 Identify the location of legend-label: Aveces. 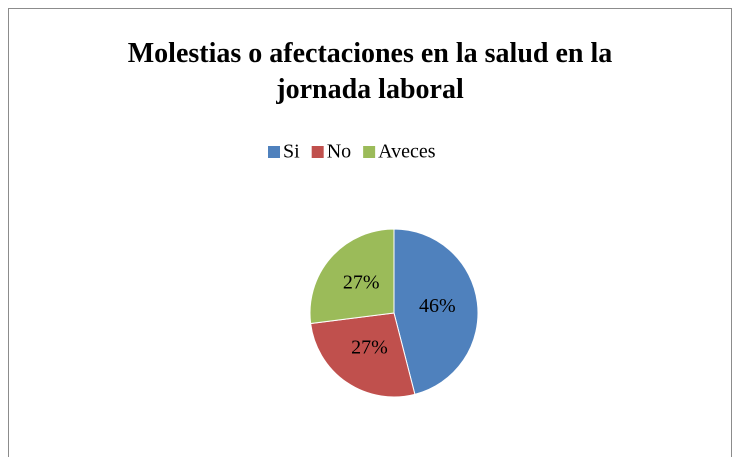
(407, 152).